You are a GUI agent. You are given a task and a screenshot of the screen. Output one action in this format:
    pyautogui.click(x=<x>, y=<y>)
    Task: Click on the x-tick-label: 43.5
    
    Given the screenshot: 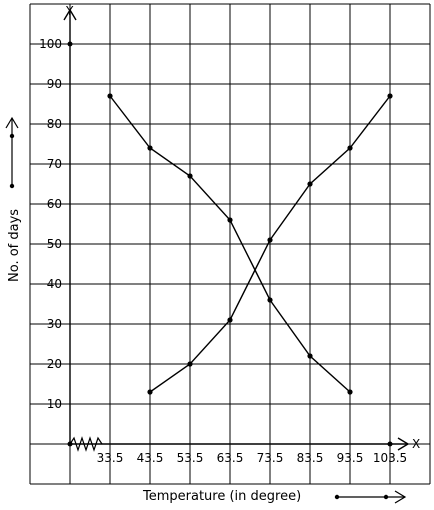 What is the action you would take?
    pyautogui.click(x=150, y=458)
    